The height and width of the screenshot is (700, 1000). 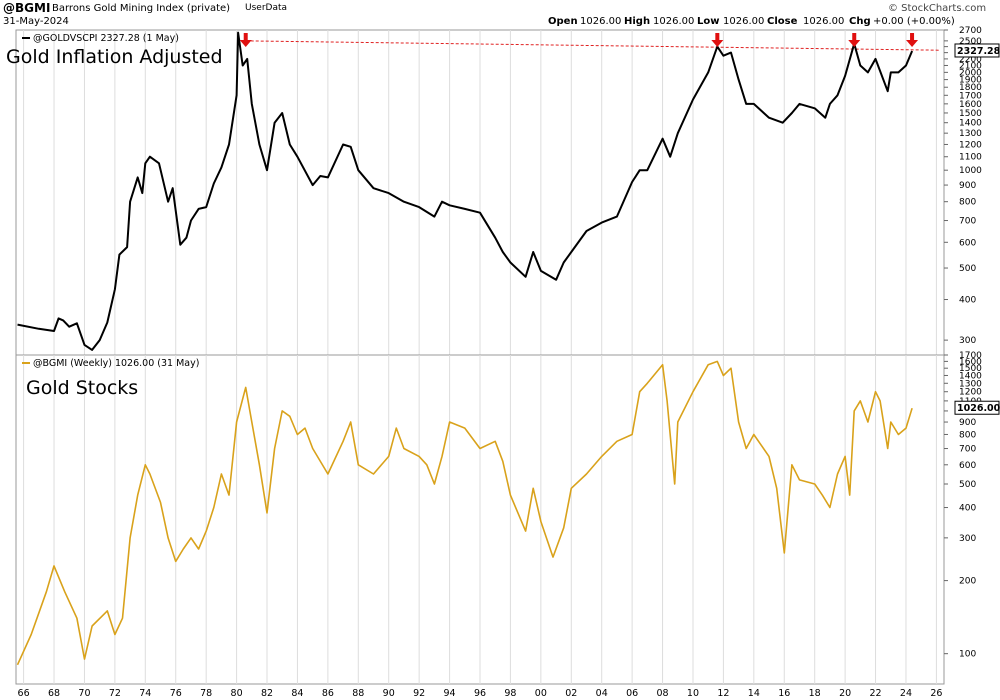 I want to click on x-tick-label: 10, so click(x=693, y=693).